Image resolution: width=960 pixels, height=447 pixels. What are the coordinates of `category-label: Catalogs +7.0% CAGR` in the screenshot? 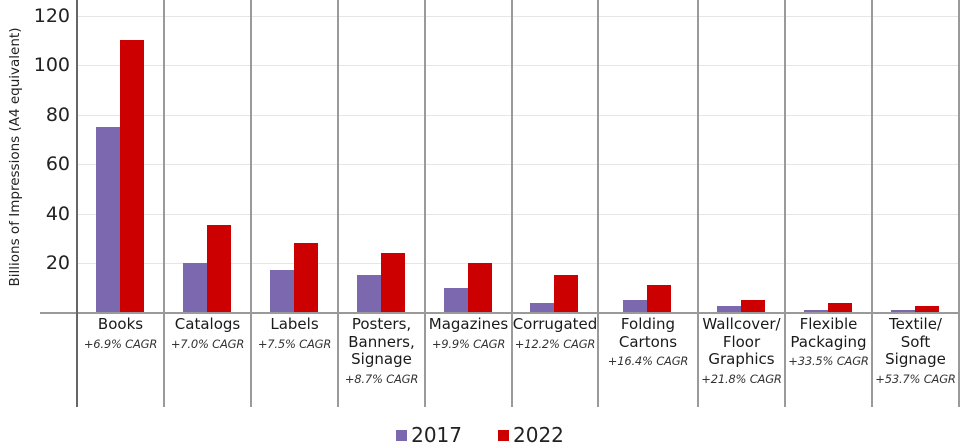 It's located at (207, 333).